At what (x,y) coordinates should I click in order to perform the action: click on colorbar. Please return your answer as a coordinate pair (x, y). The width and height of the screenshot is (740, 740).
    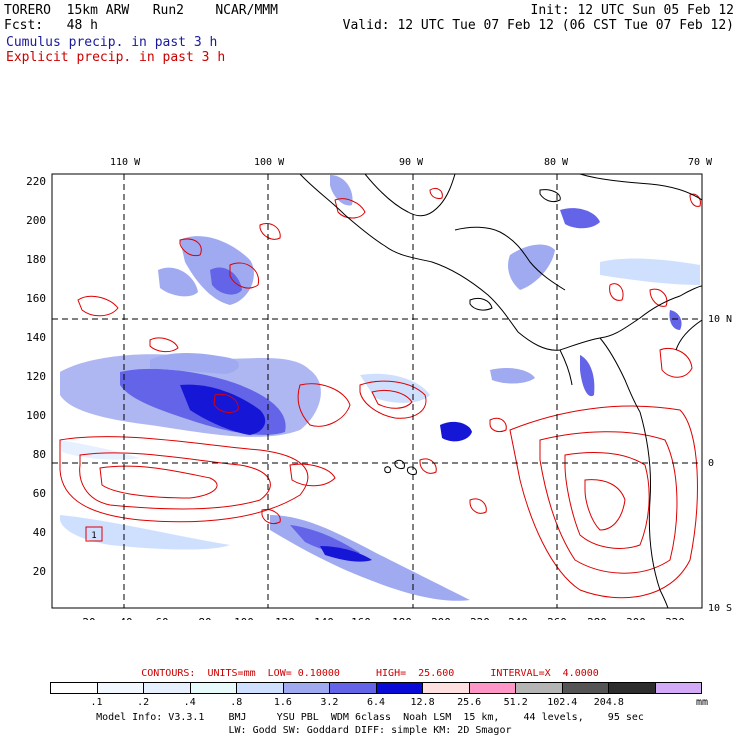
    Looking at the image, I should click on (376, 688).